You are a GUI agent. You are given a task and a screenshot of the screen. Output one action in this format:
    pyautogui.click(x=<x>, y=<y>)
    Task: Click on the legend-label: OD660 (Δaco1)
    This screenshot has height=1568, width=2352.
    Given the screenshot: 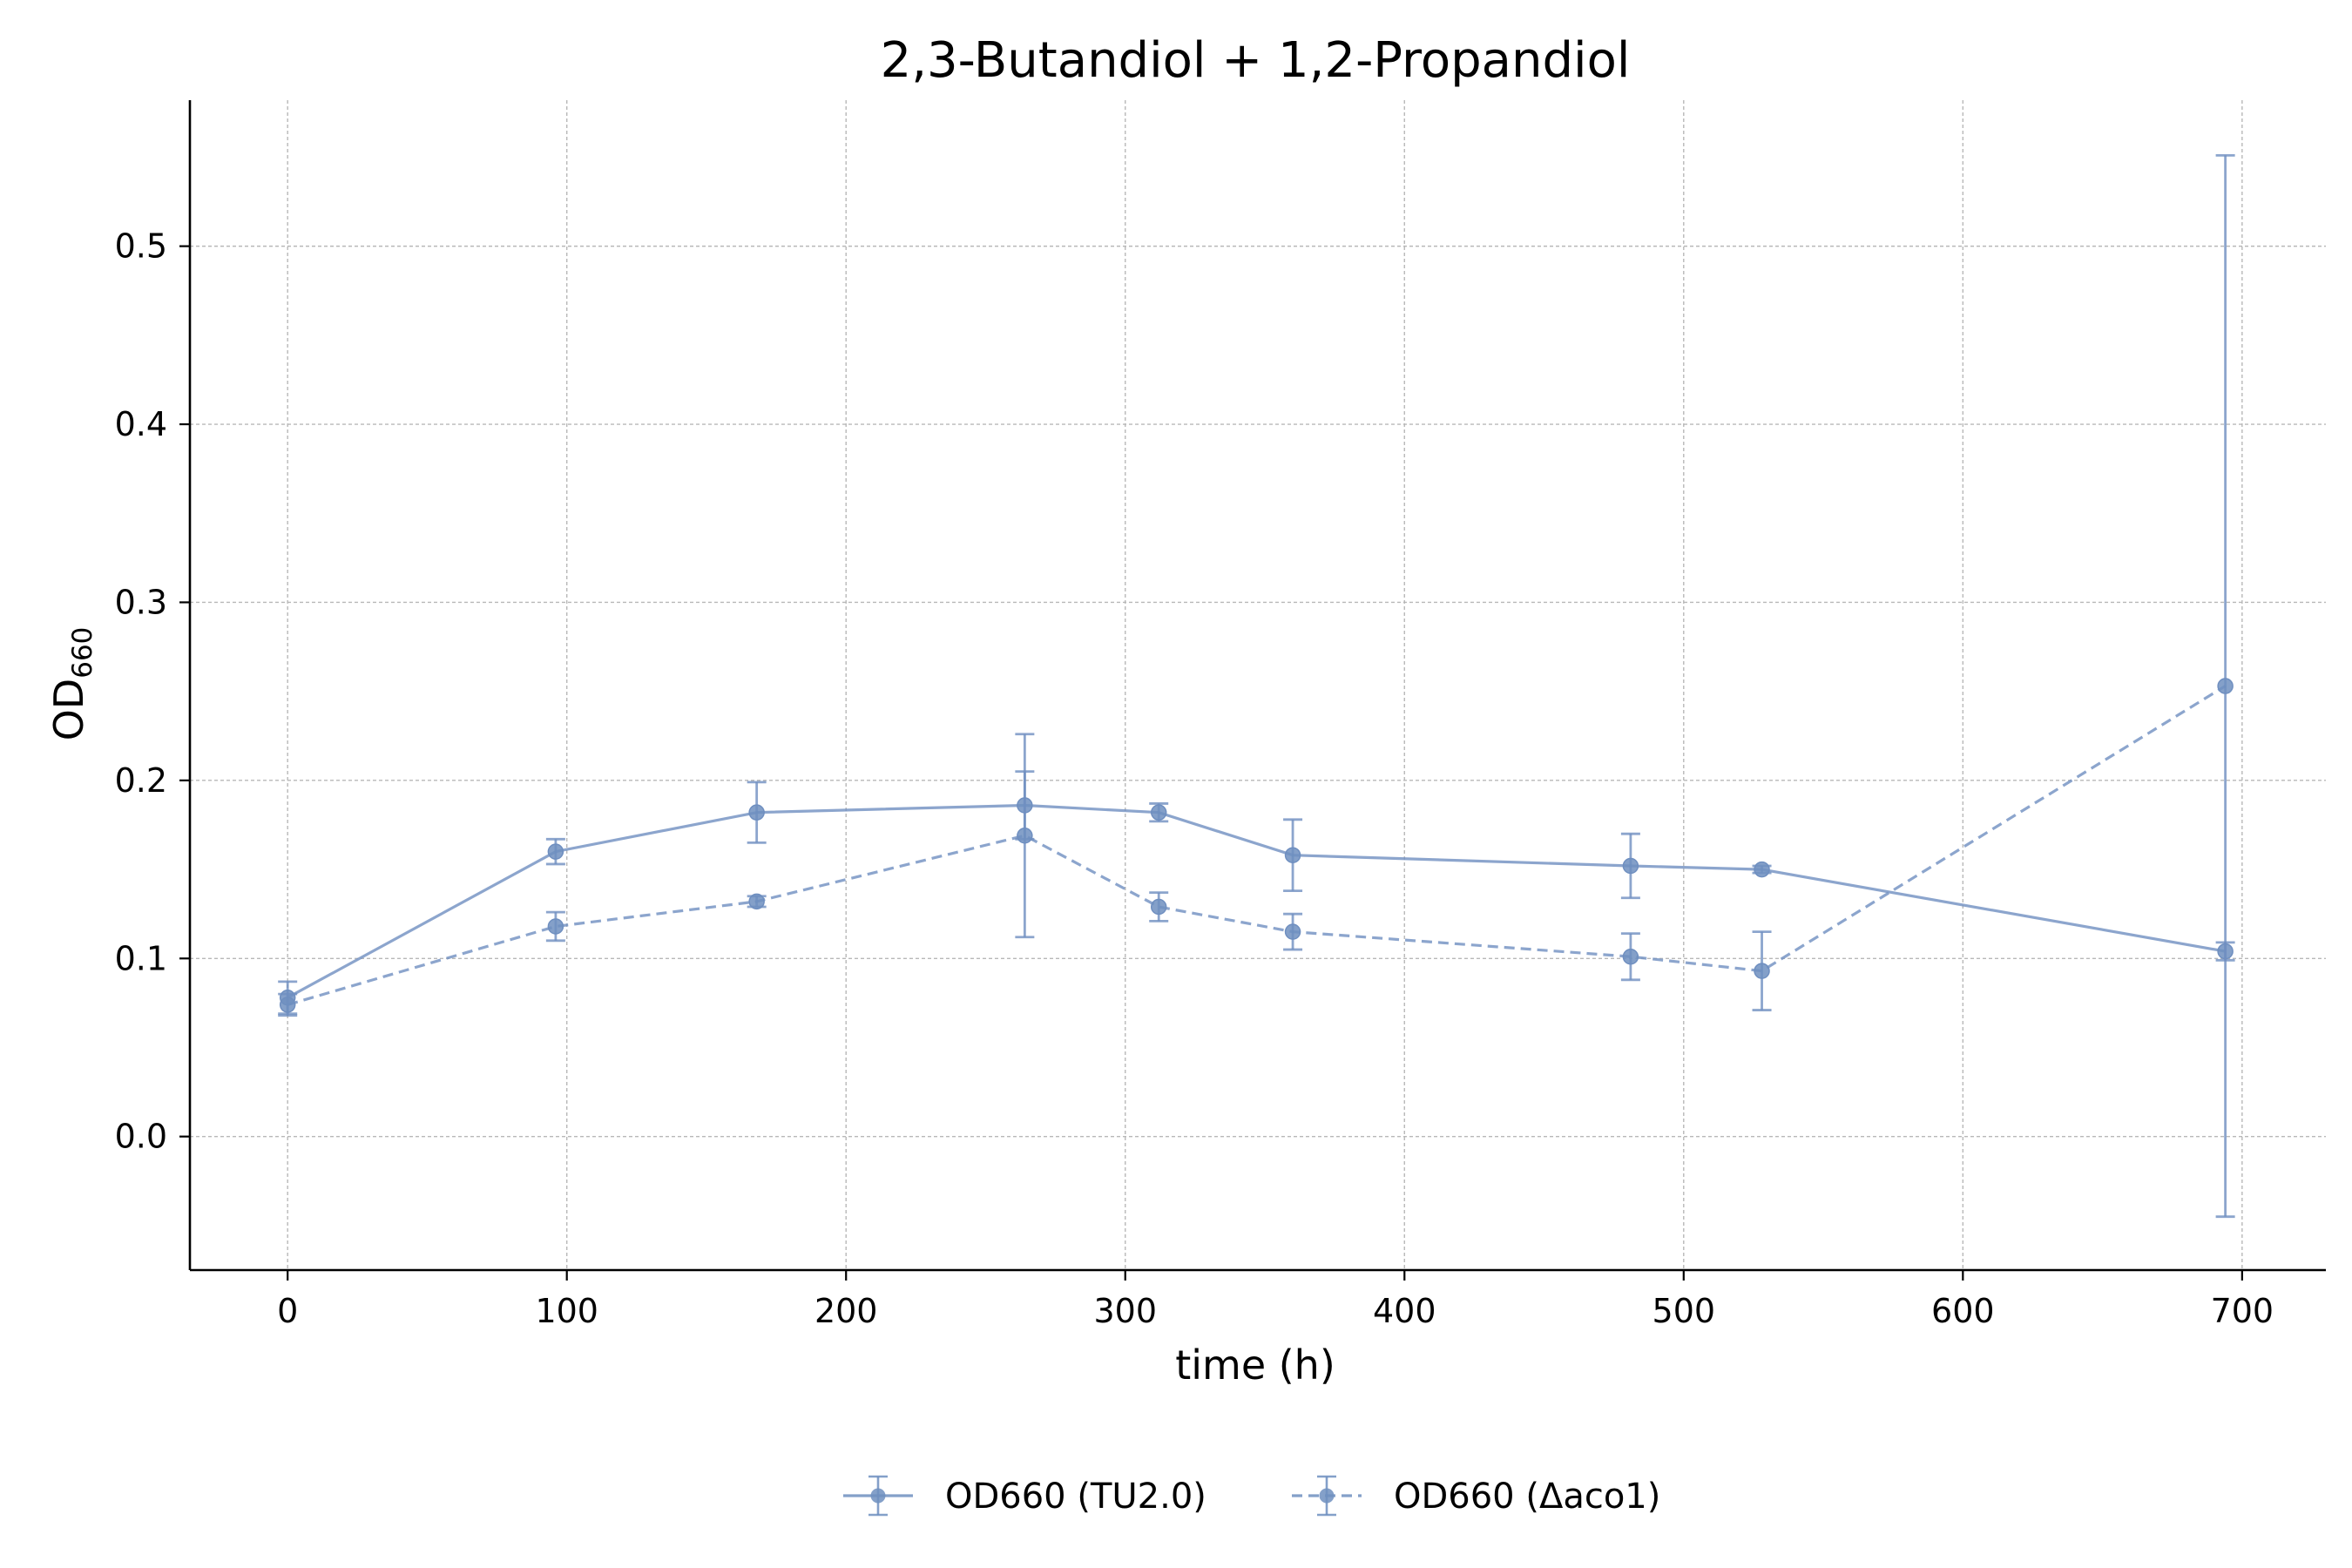 What is the action you would take?
    pyautogui.click(x=1527, y=1497)
    